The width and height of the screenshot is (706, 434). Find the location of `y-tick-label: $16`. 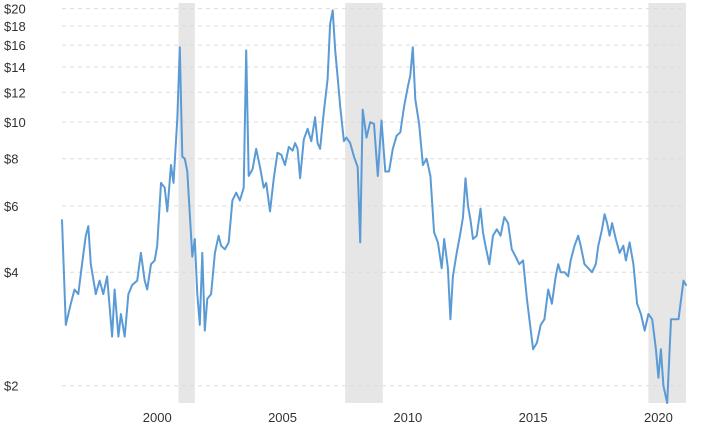

y-tick-label: $16 is located at coordinates (15, 45).